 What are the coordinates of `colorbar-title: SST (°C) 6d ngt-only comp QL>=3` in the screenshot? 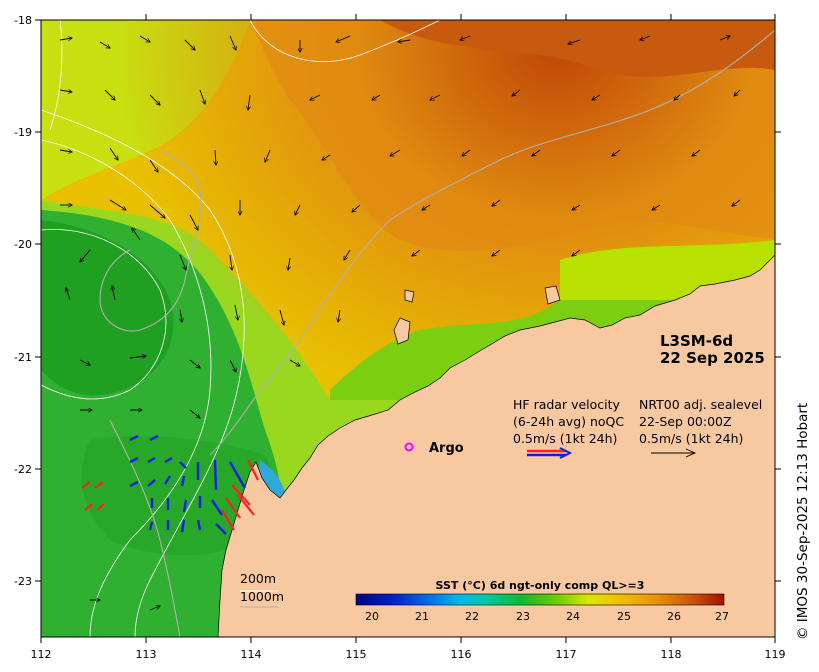 It's located at (540, 585).